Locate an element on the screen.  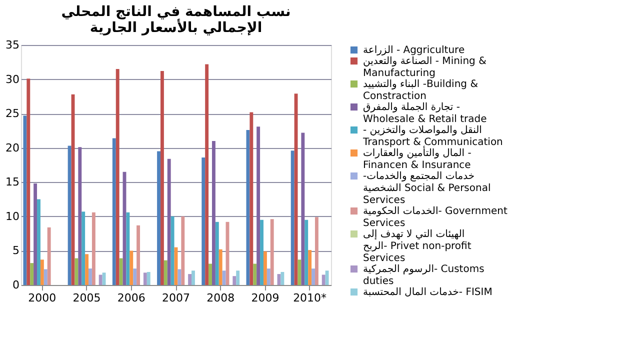
x-tick-label: 2005 is located at coordinates (86, 298).